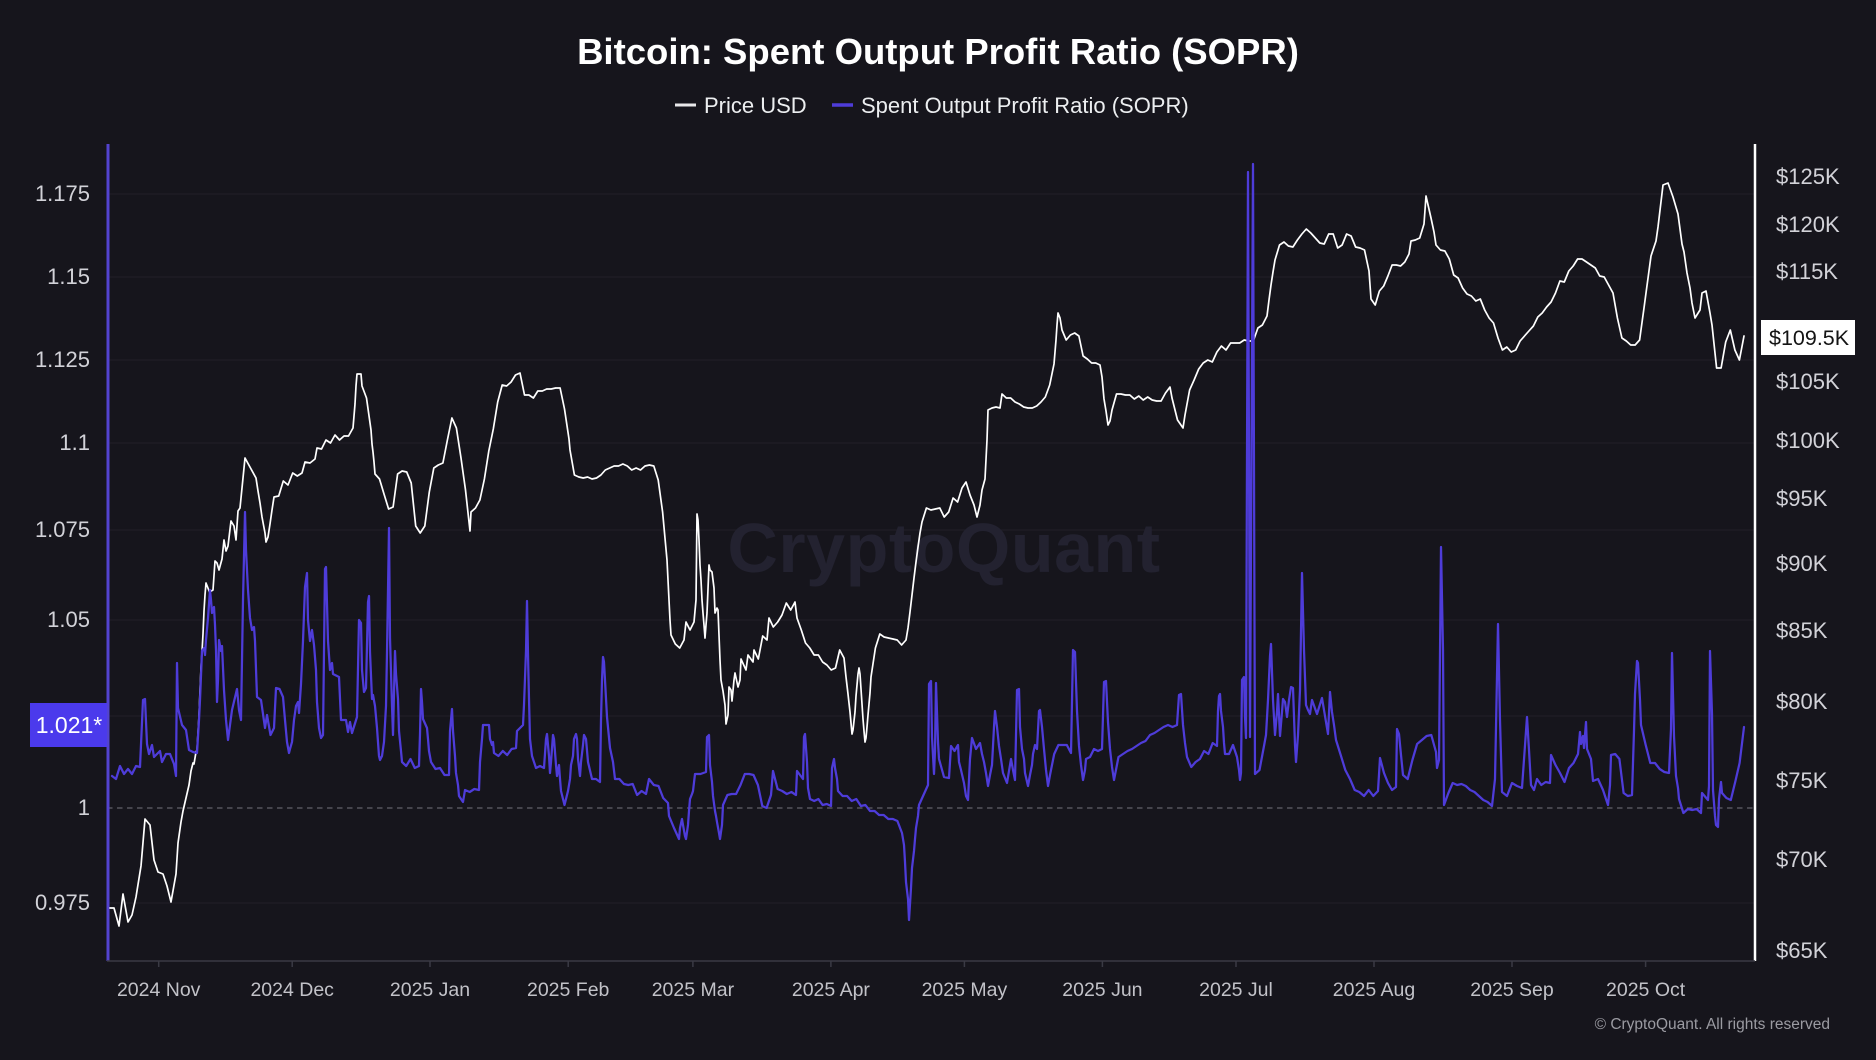  I want to click on svg-text: 2025 Feb, so click(568, 990).